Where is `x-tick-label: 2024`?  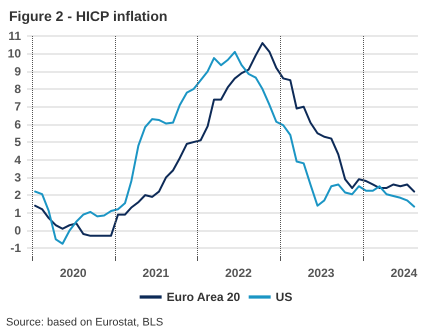 x-tick-label: 2024 is located at coordinates (404, 273).